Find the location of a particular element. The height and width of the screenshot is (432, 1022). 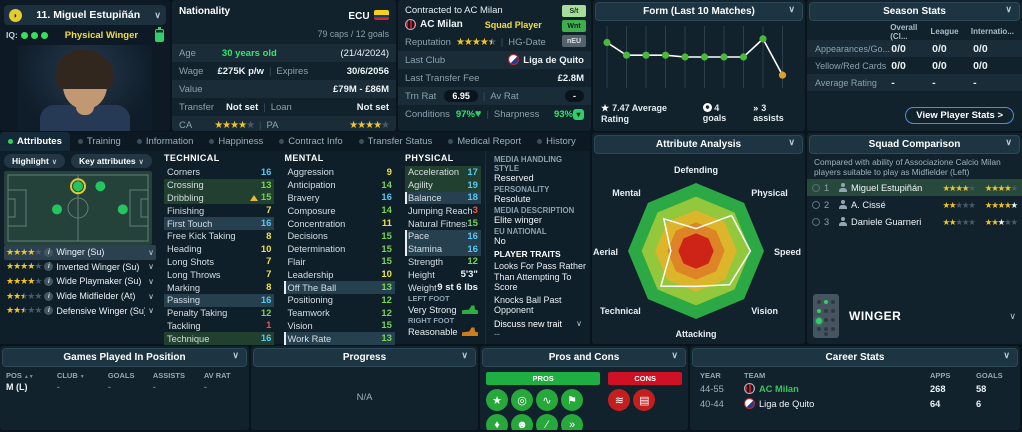

season-stats-header: Season Stats ∨ is located at coordinates (914, 11).